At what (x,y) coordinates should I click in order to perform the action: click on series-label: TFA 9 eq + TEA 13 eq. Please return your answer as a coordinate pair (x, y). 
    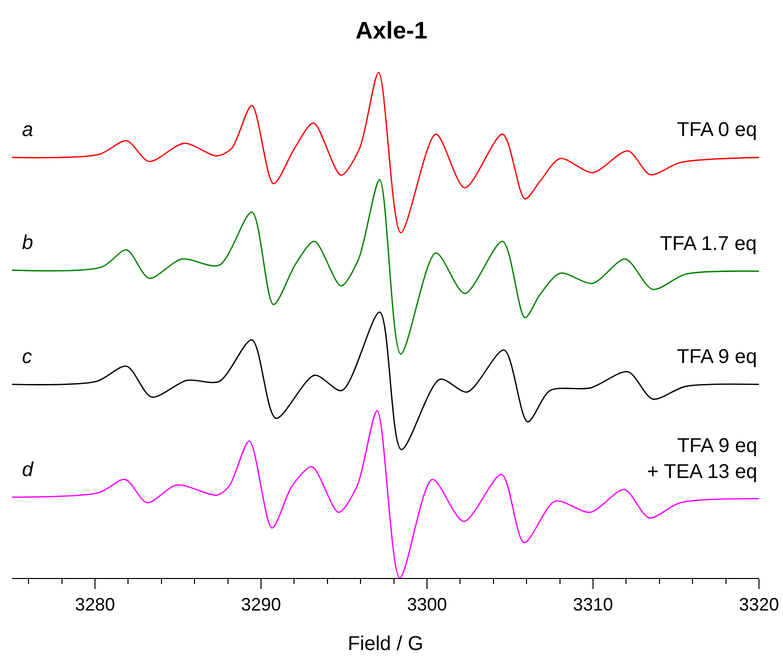
    Looking at the image, I should click on (702, 459).